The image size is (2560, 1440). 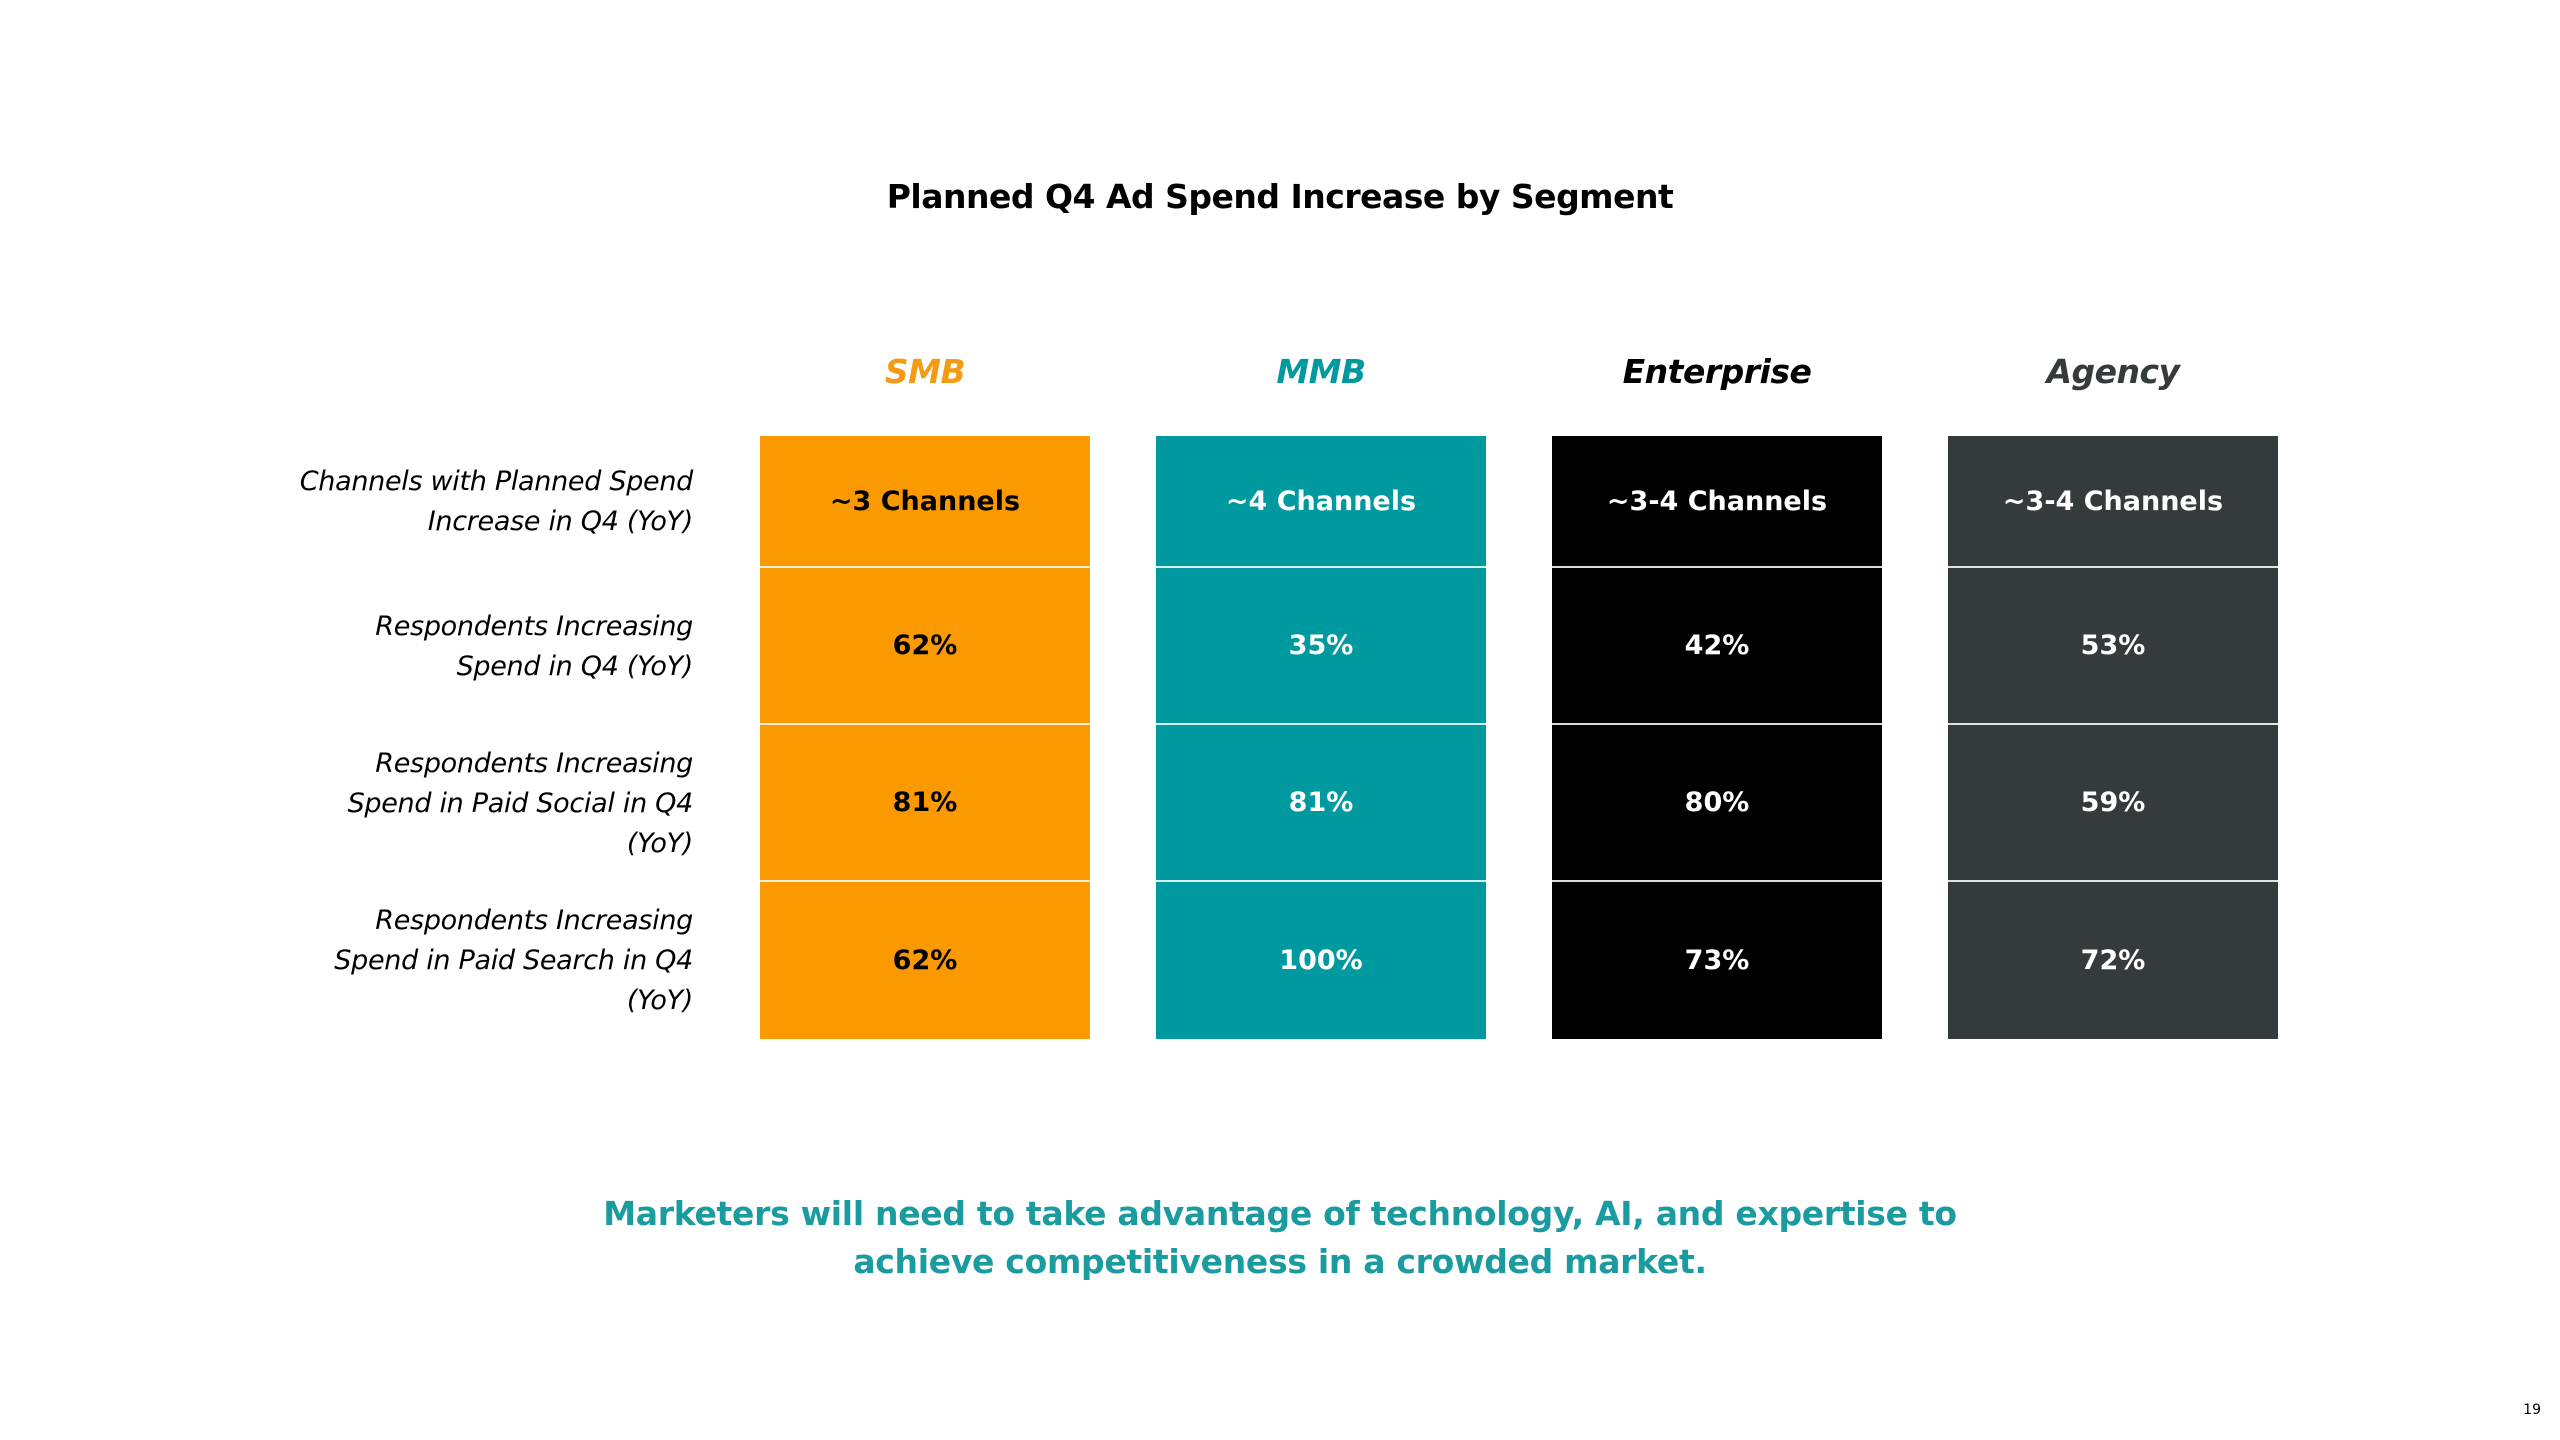 I want to click on cell-agency-row-3: 59%, so click(x=2113, y=803).